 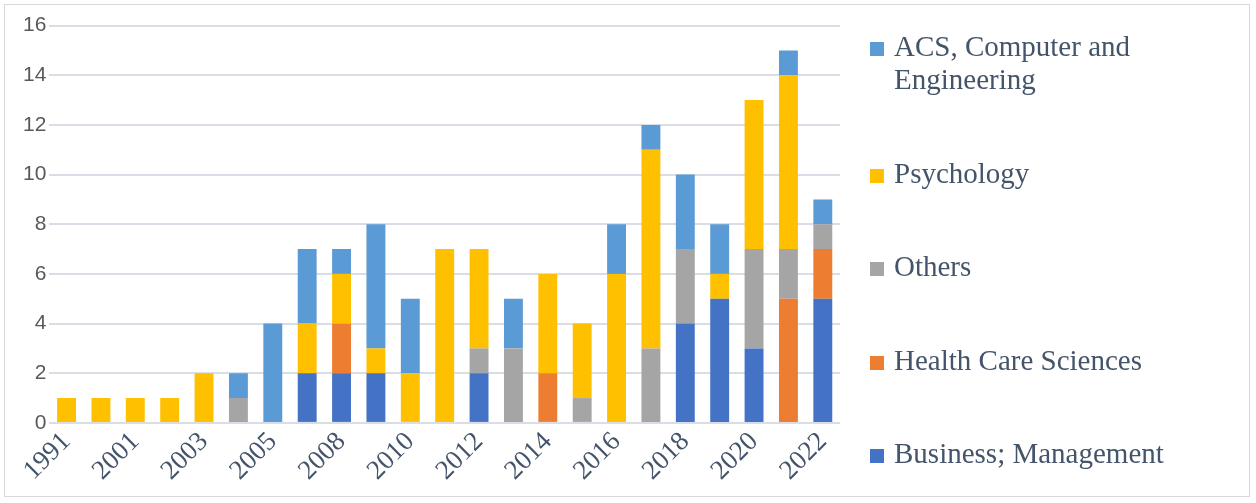 What do you see at coordinates (40, 322) in the screenshot?
I see `y-tick-label: 4` at bounding box center [40, 322].